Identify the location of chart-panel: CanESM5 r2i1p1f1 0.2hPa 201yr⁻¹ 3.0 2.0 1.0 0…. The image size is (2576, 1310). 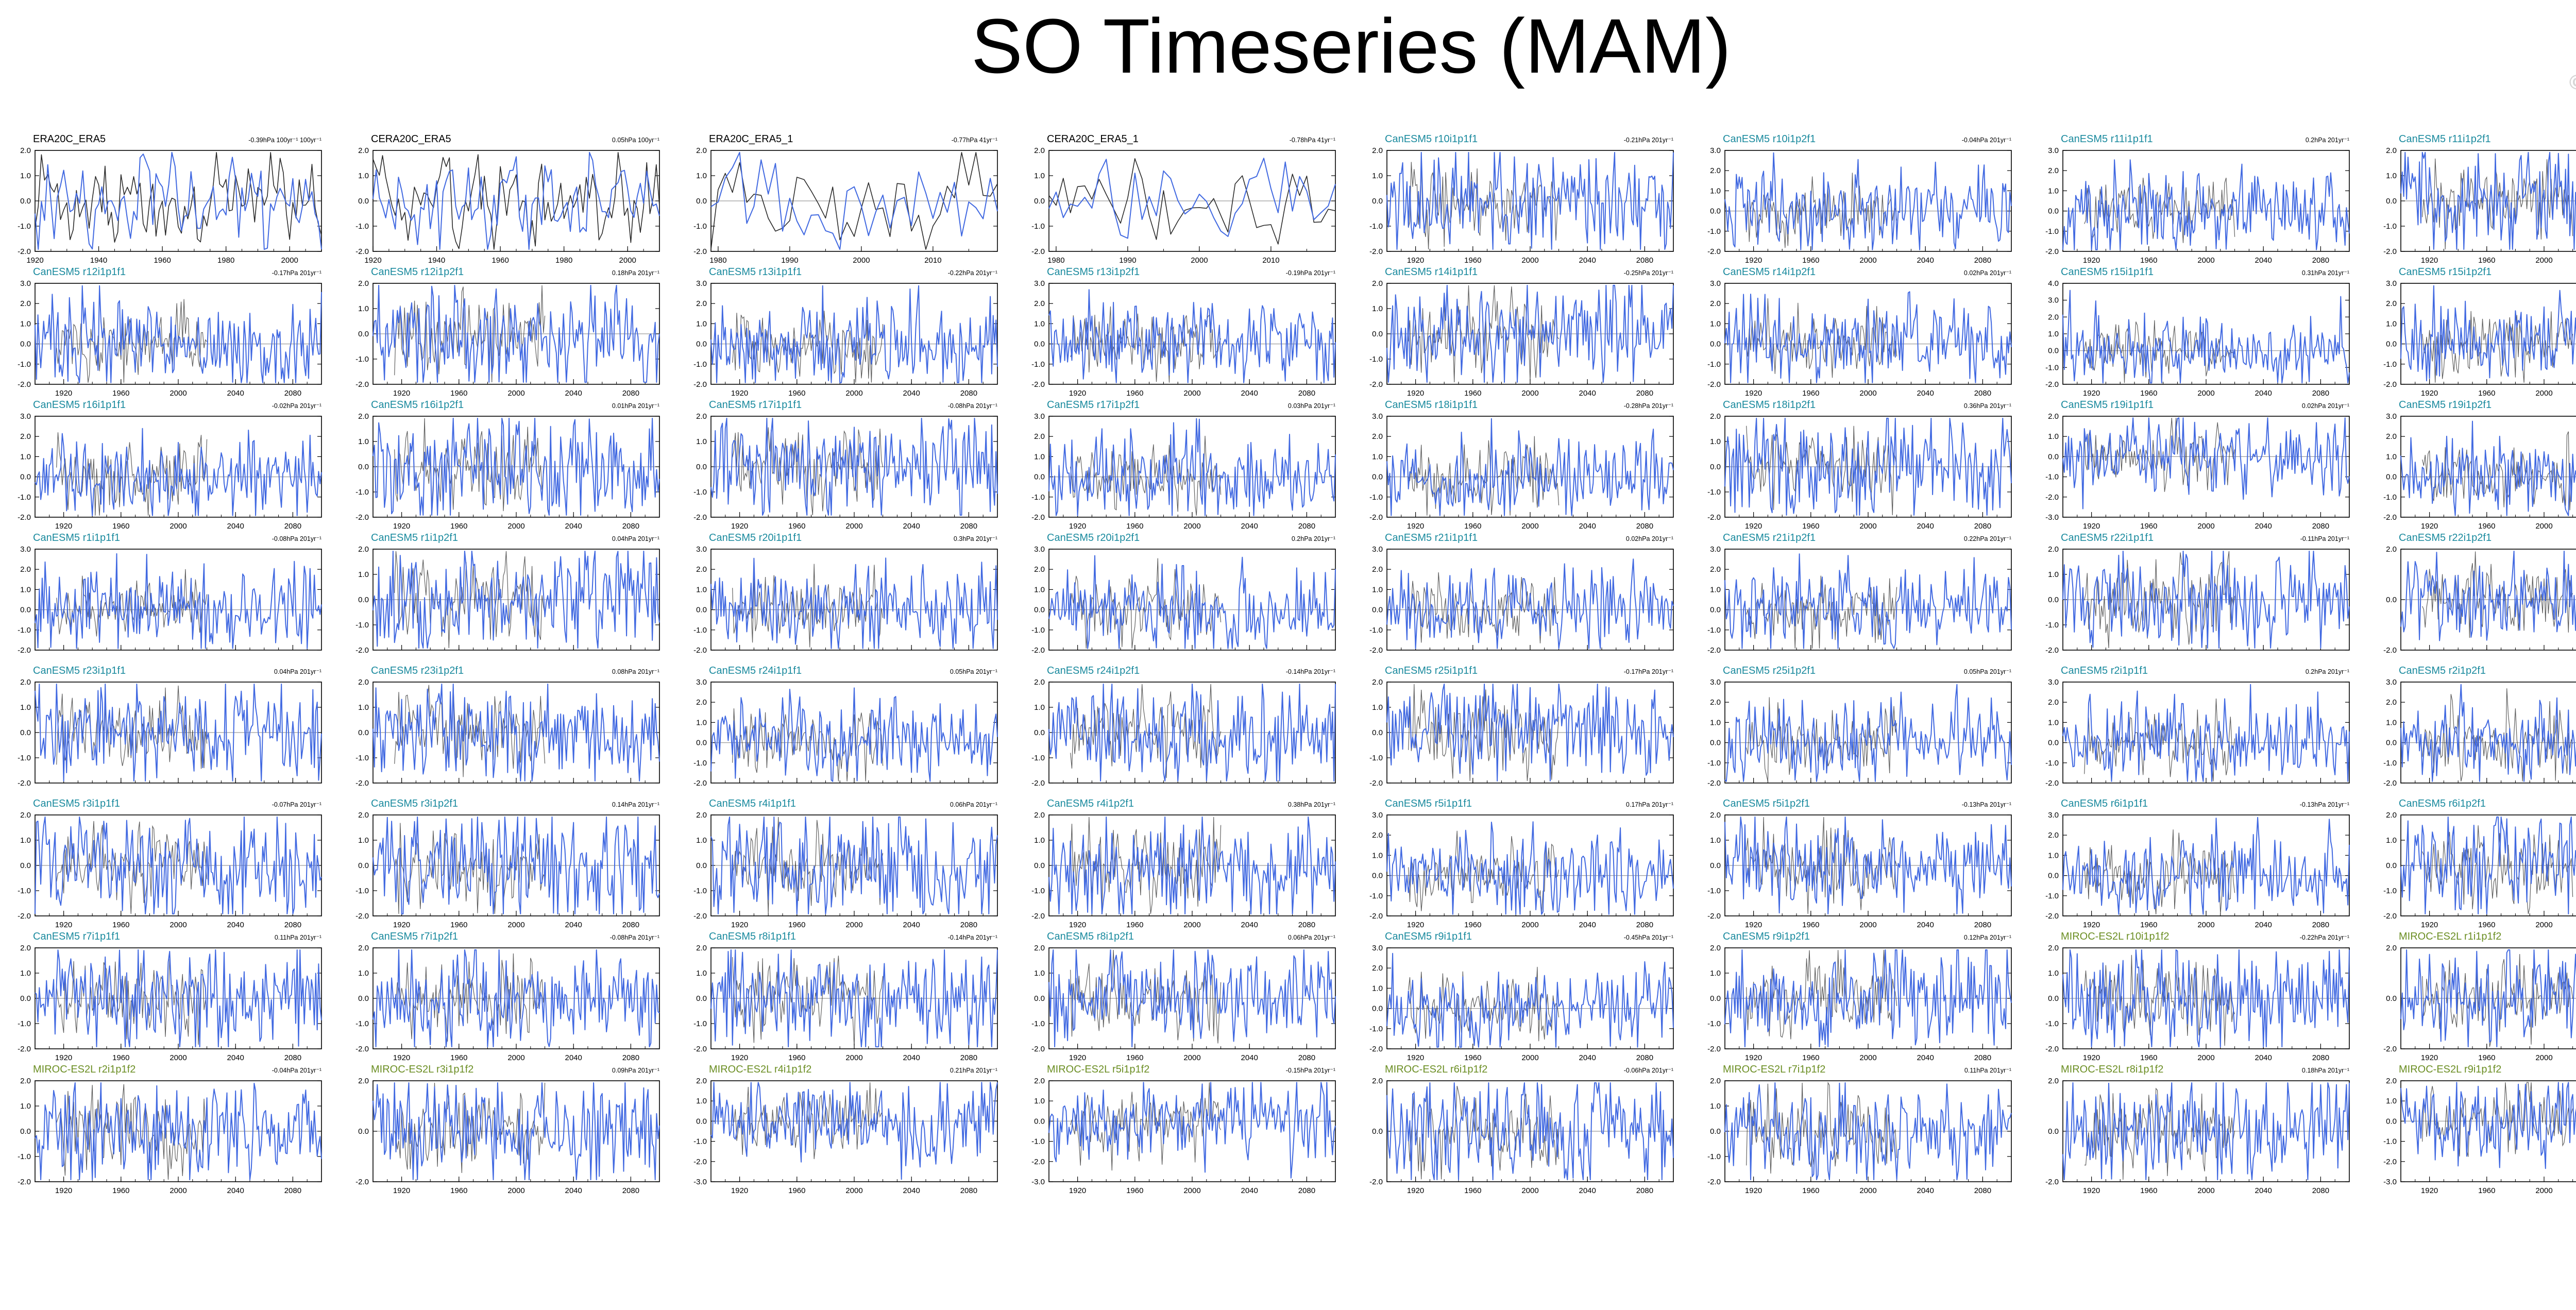
(2197, 726).